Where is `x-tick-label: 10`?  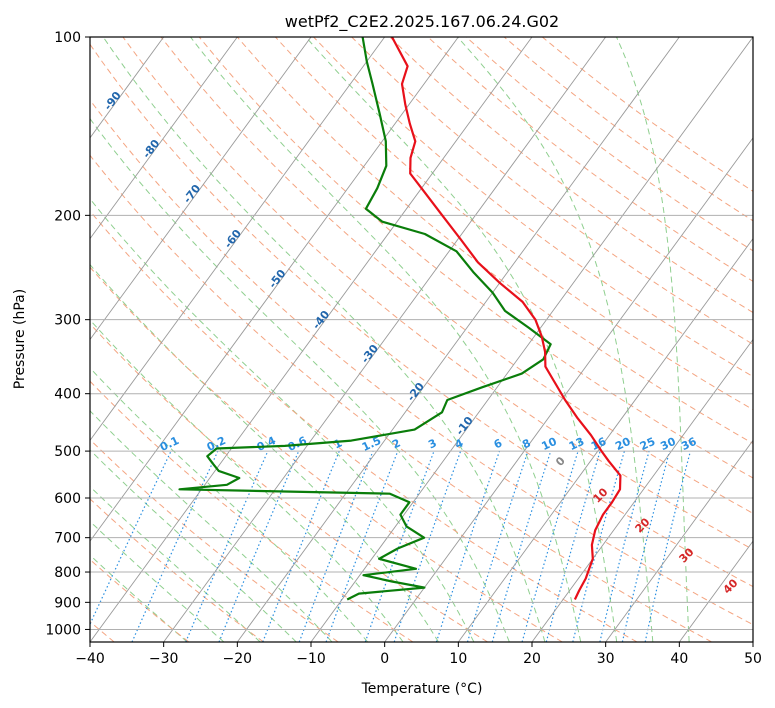
x-tick-label: 10 is located at coordinates (458, 659).